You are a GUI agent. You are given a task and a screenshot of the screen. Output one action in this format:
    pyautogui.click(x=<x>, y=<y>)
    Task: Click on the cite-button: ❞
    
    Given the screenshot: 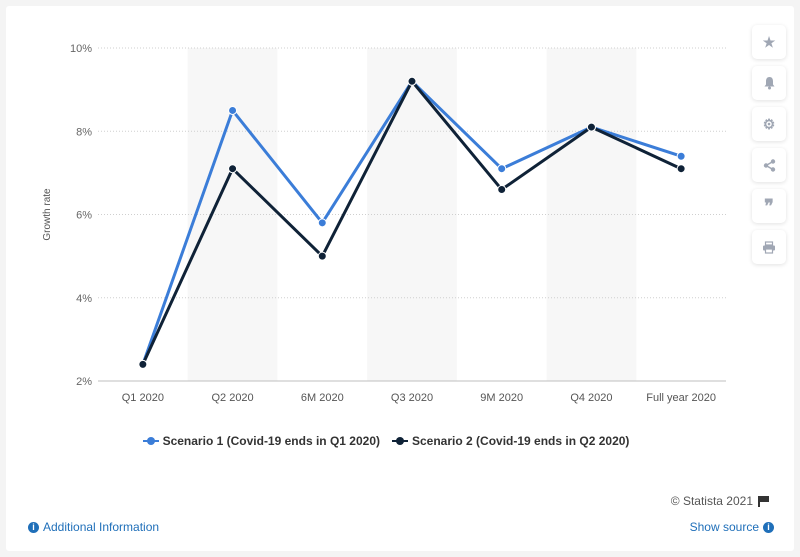 What is the action you would take?
    pyautogui.click(x=769, y=206)
    